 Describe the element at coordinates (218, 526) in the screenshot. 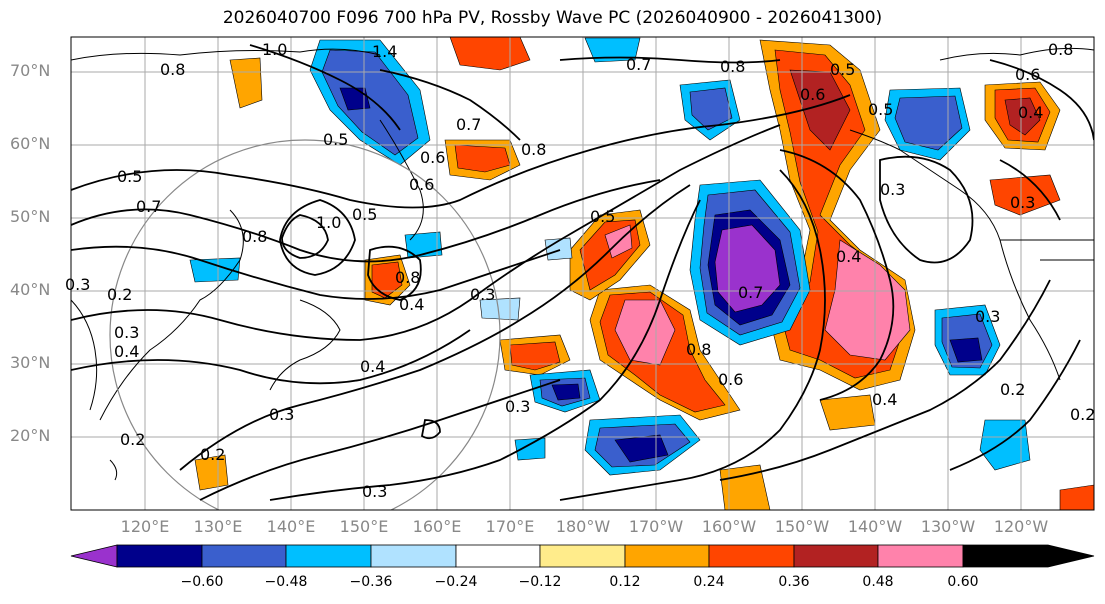

I see `lon-label: 130°E` at that location.